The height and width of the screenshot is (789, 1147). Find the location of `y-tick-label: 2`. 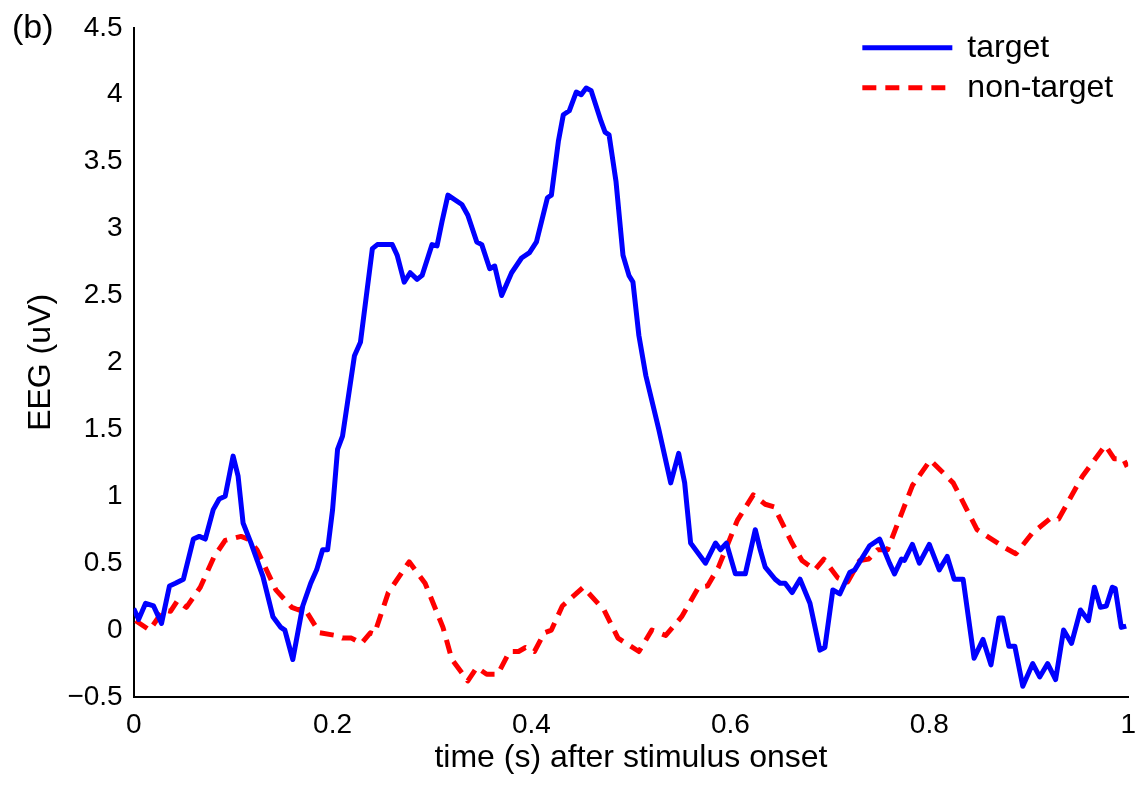

y-tick-label: 2 is located at coordinates (115, 361).